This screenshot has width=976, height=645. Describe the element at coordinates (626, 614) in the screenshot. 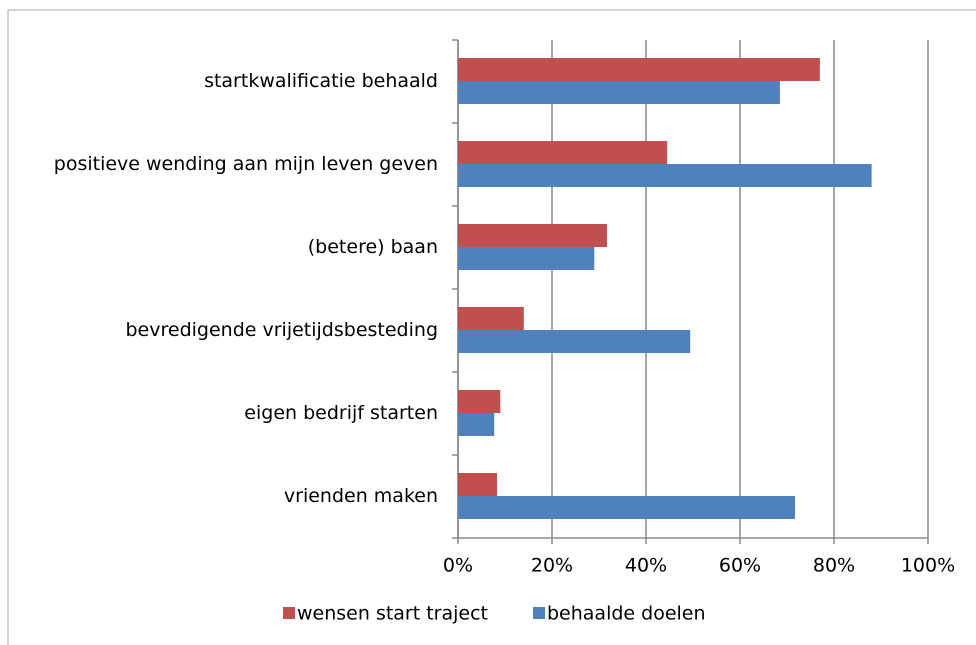

I see `legend-label: behaalde doelen` at that location.